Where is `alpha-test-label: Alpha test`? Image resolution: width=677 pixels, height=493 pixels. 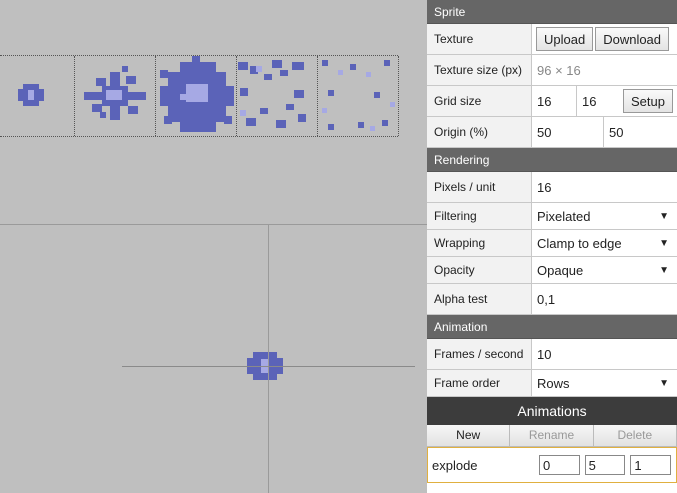
alpha-test-label: Alpha test is located at coordinates (479, 299).